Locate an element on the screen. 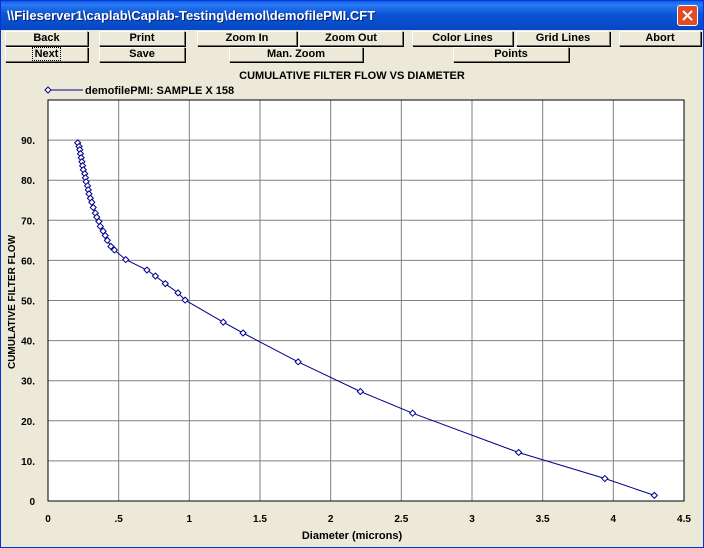 This screenshot has height=548, width=704. y-tick-label: 20. is located at coordinates (28, 422).